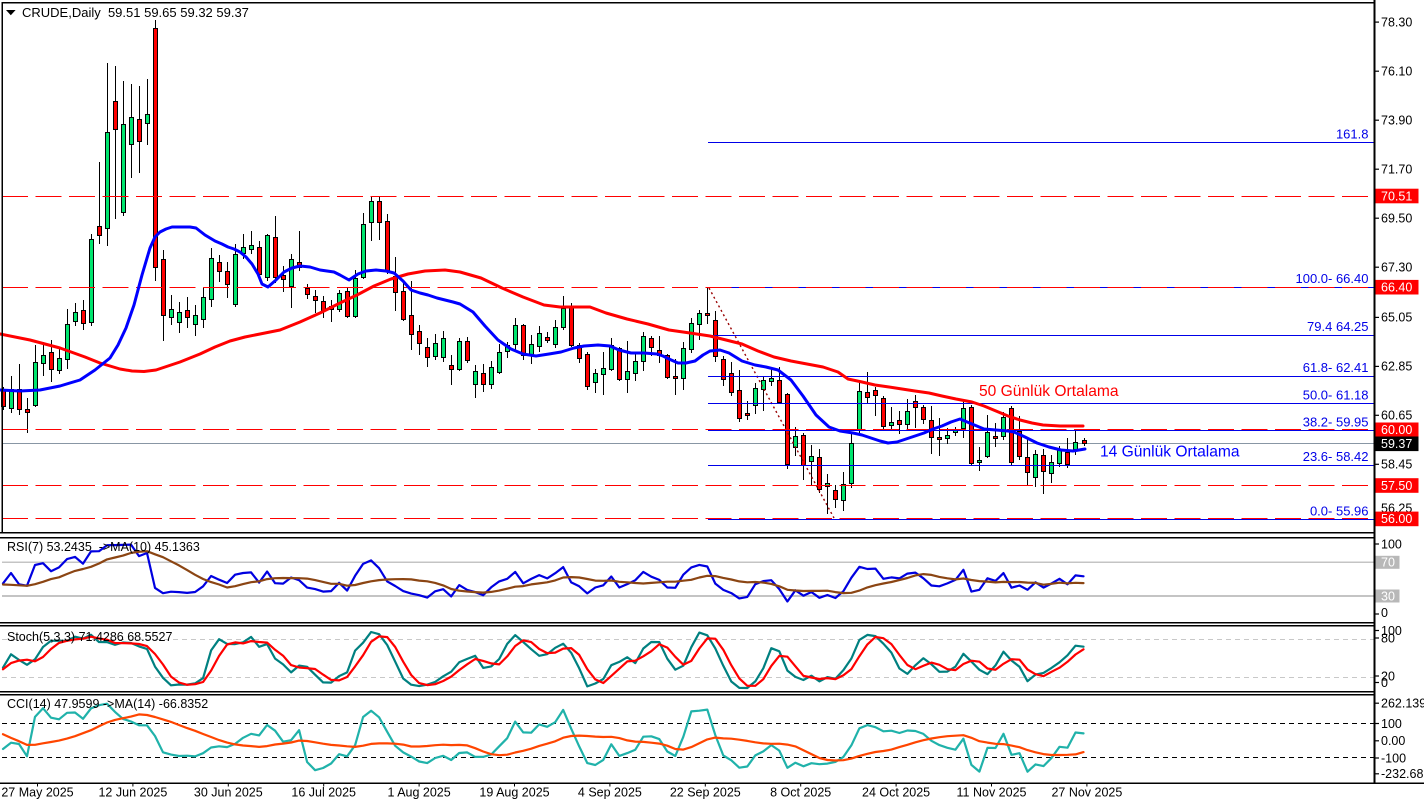  I want to click on svg-text: 76.10, so click(1396, 72).